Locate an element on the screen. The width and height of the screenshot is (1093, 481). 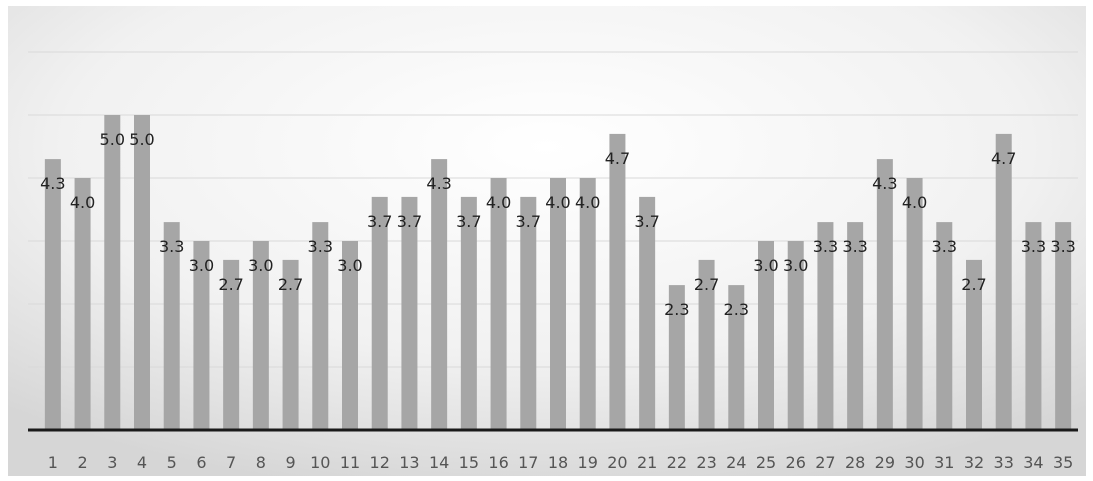
data-label-25: 3.0 is located at coordinates (765, 265).